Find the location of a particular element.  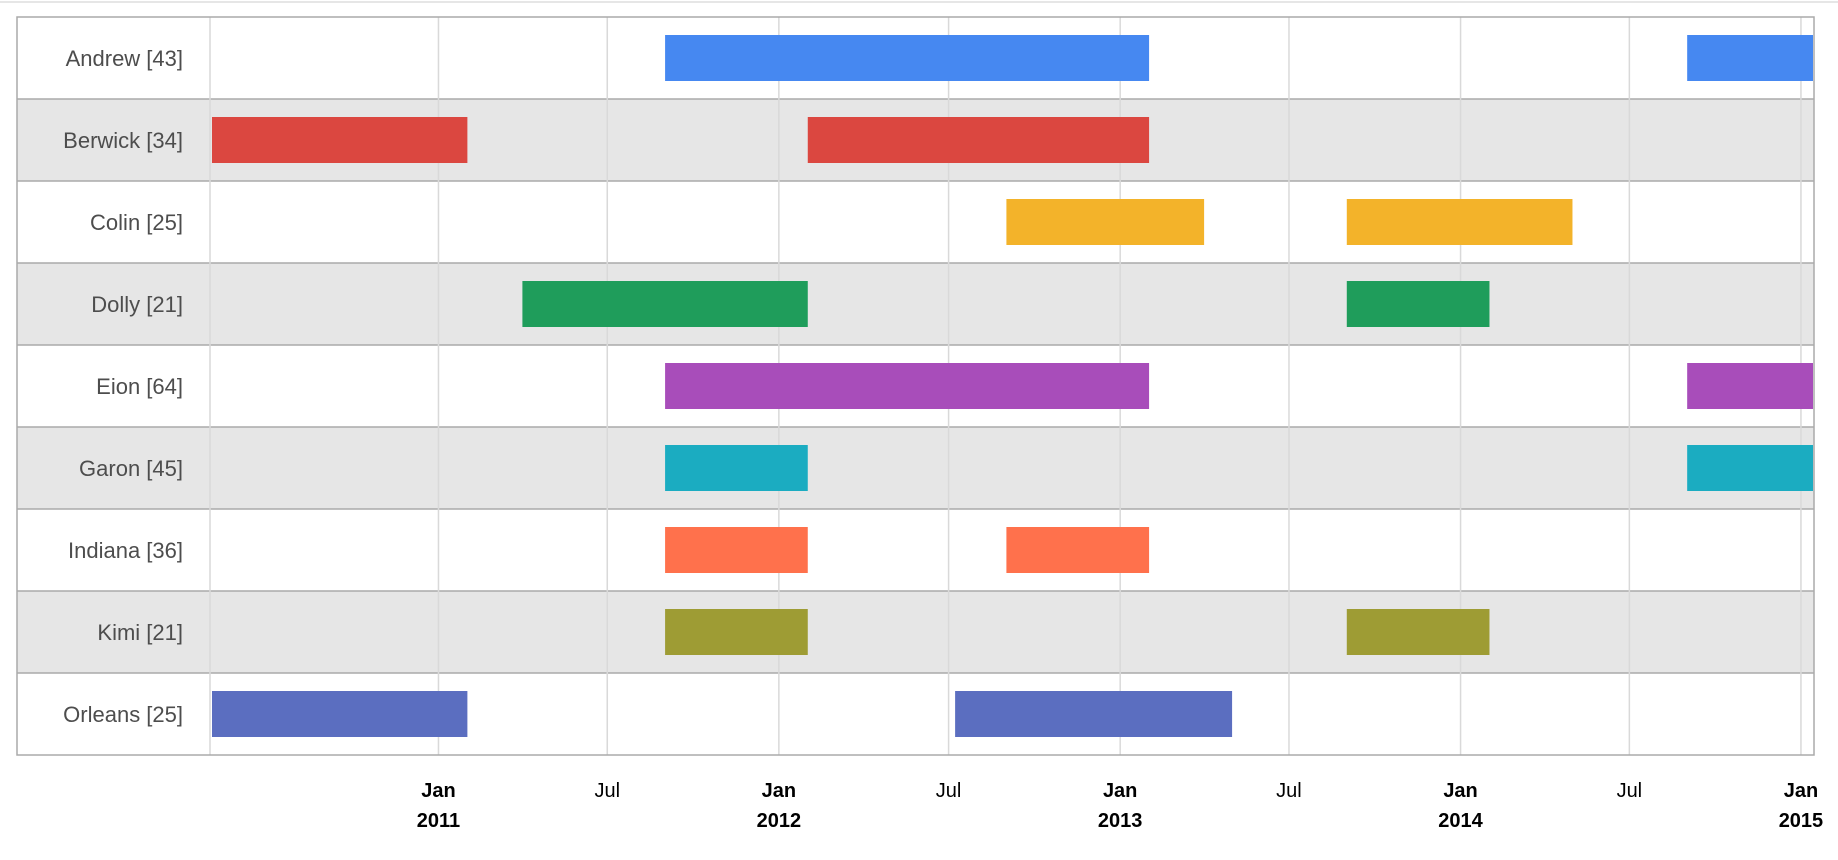

row-label-6: Indiana [36] is located at coordinates (125, 550).